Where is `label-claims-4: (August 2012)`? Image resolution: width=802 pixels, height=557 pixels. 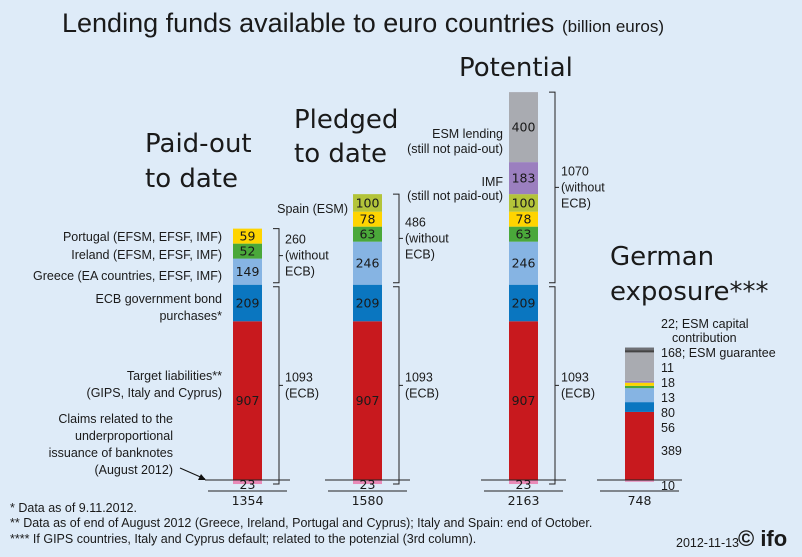
label-claims-4: (August 2012) is located at coordinates (133, 470).